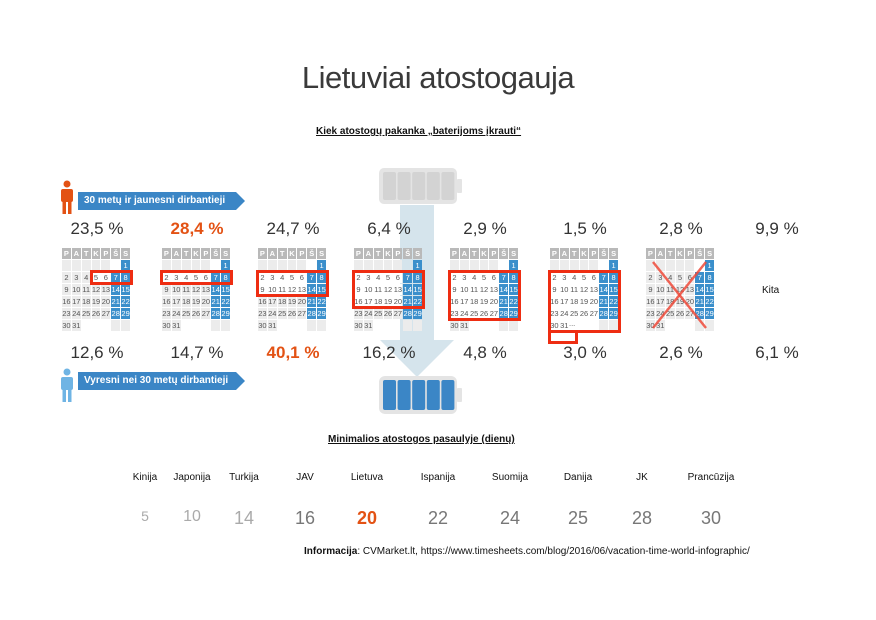  Describe the element at coordinates (262, 289) in the screenshot. I see `calendar-day: 9` at that location.